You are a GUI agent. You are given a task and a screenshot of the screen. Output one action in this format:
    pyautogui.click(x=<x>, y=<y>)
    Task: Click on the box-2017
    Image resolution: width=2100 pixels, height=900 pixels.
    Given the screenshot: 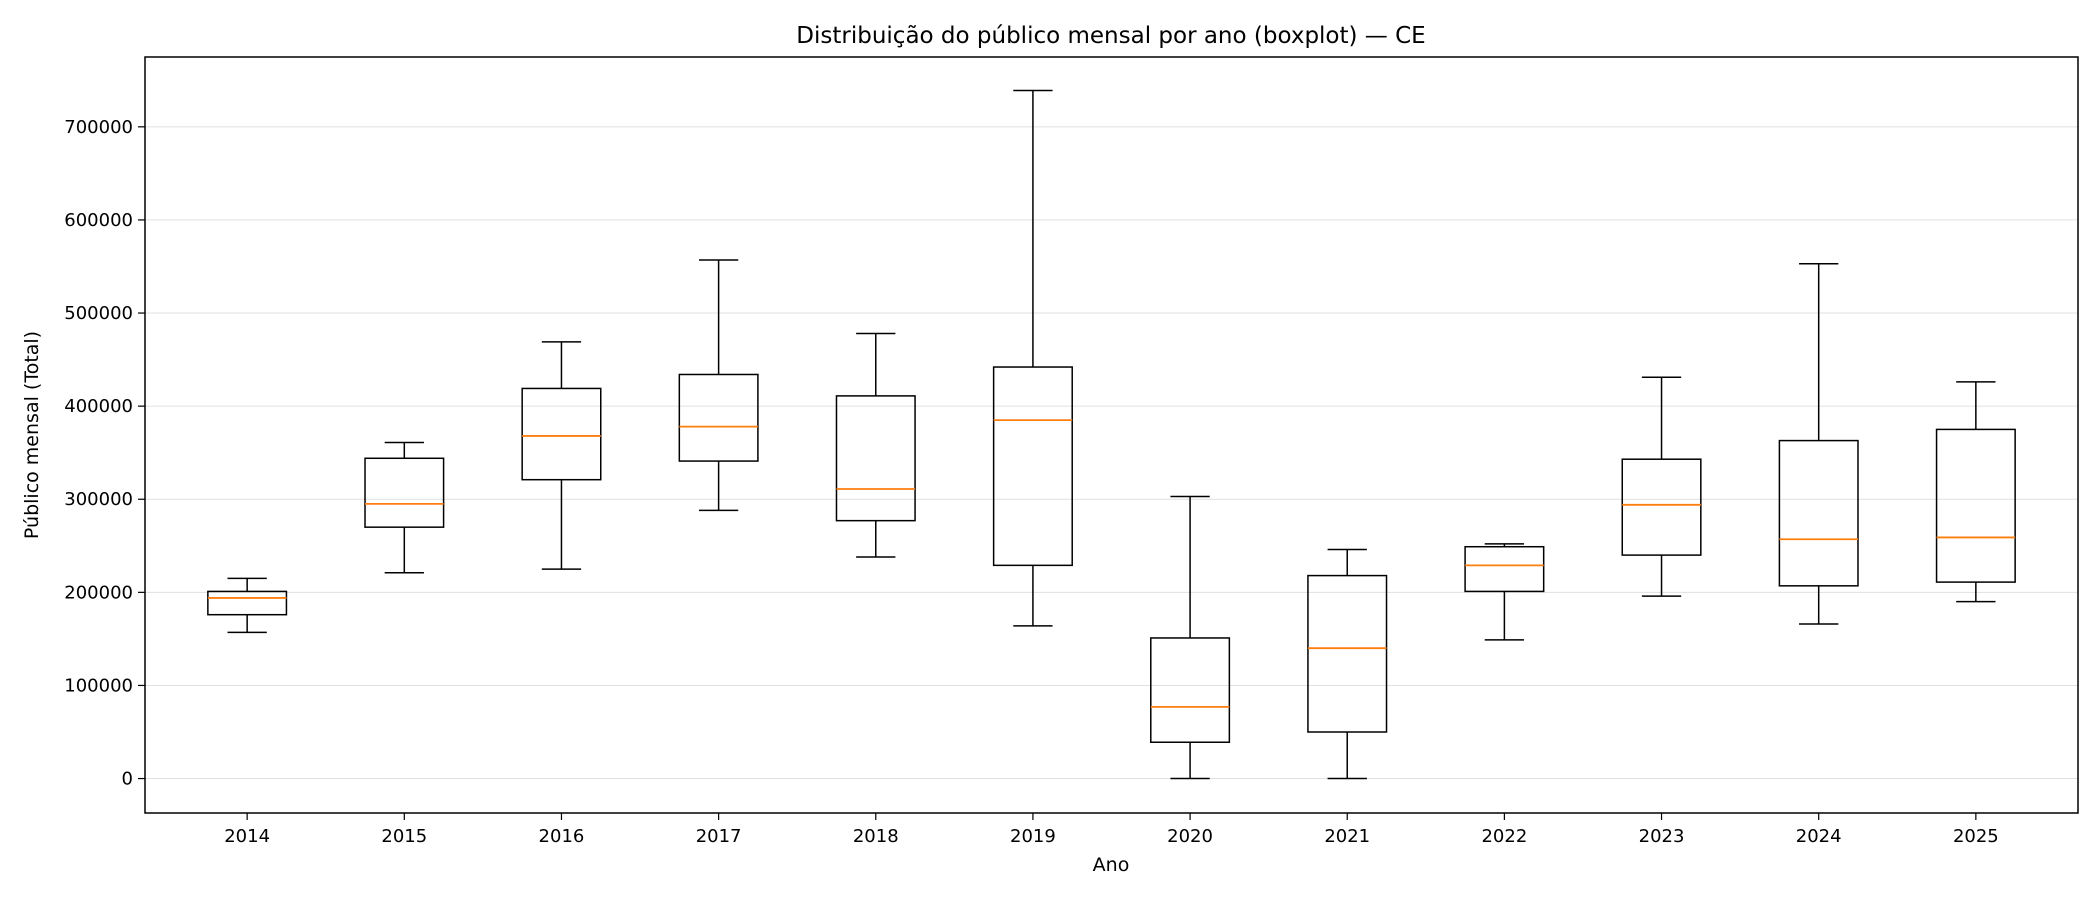 What is the action you would take?
    pyautogui.click(x=718, y=385)
    